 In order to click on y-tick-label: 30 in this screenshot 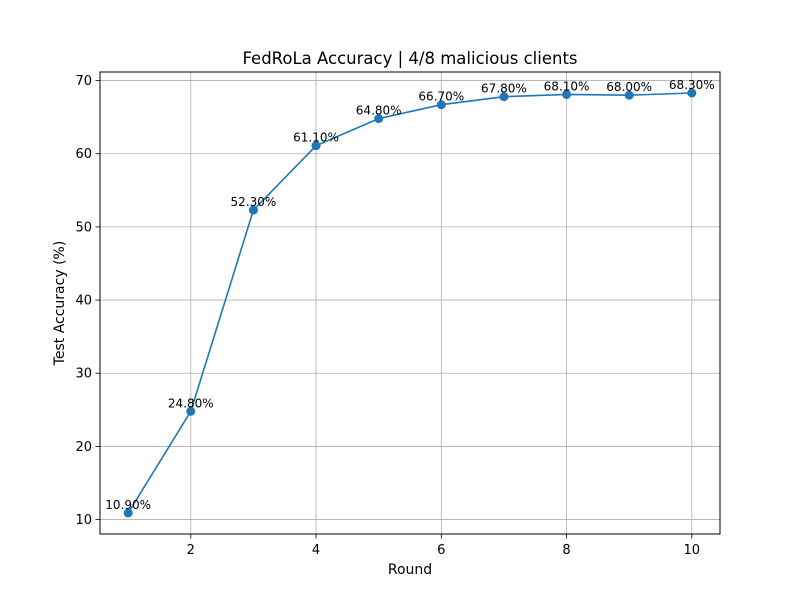, I will do `click(83, 374)`.